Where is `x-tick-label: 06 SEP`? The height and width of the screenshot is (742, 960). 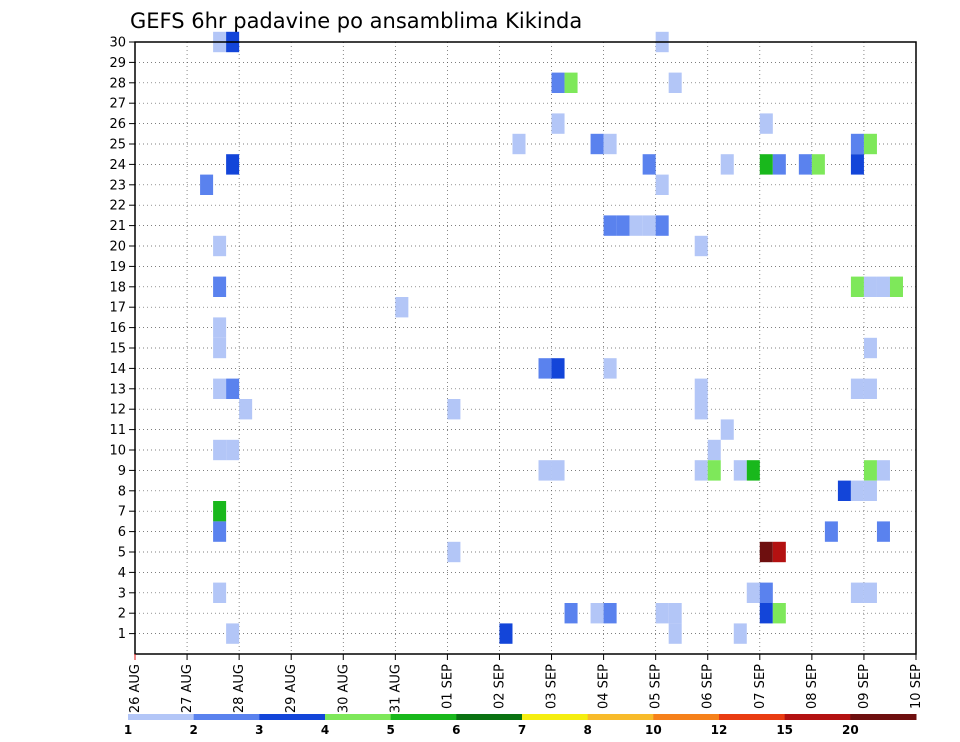
x-tick-label: 06 SEP is located at coordinates (708, 686).